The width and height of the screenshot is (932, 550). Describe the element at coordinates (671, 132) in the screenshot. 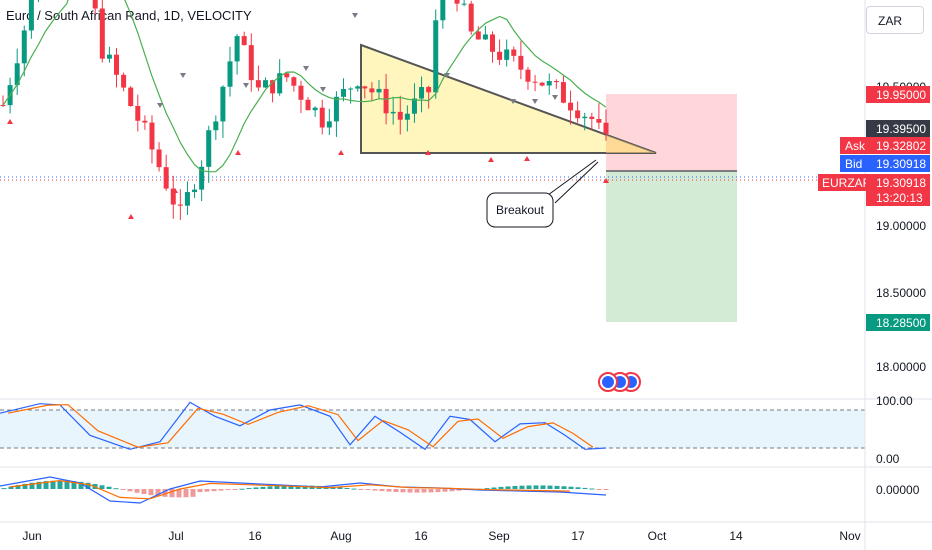

I see `stop-loss-zone` at that location.